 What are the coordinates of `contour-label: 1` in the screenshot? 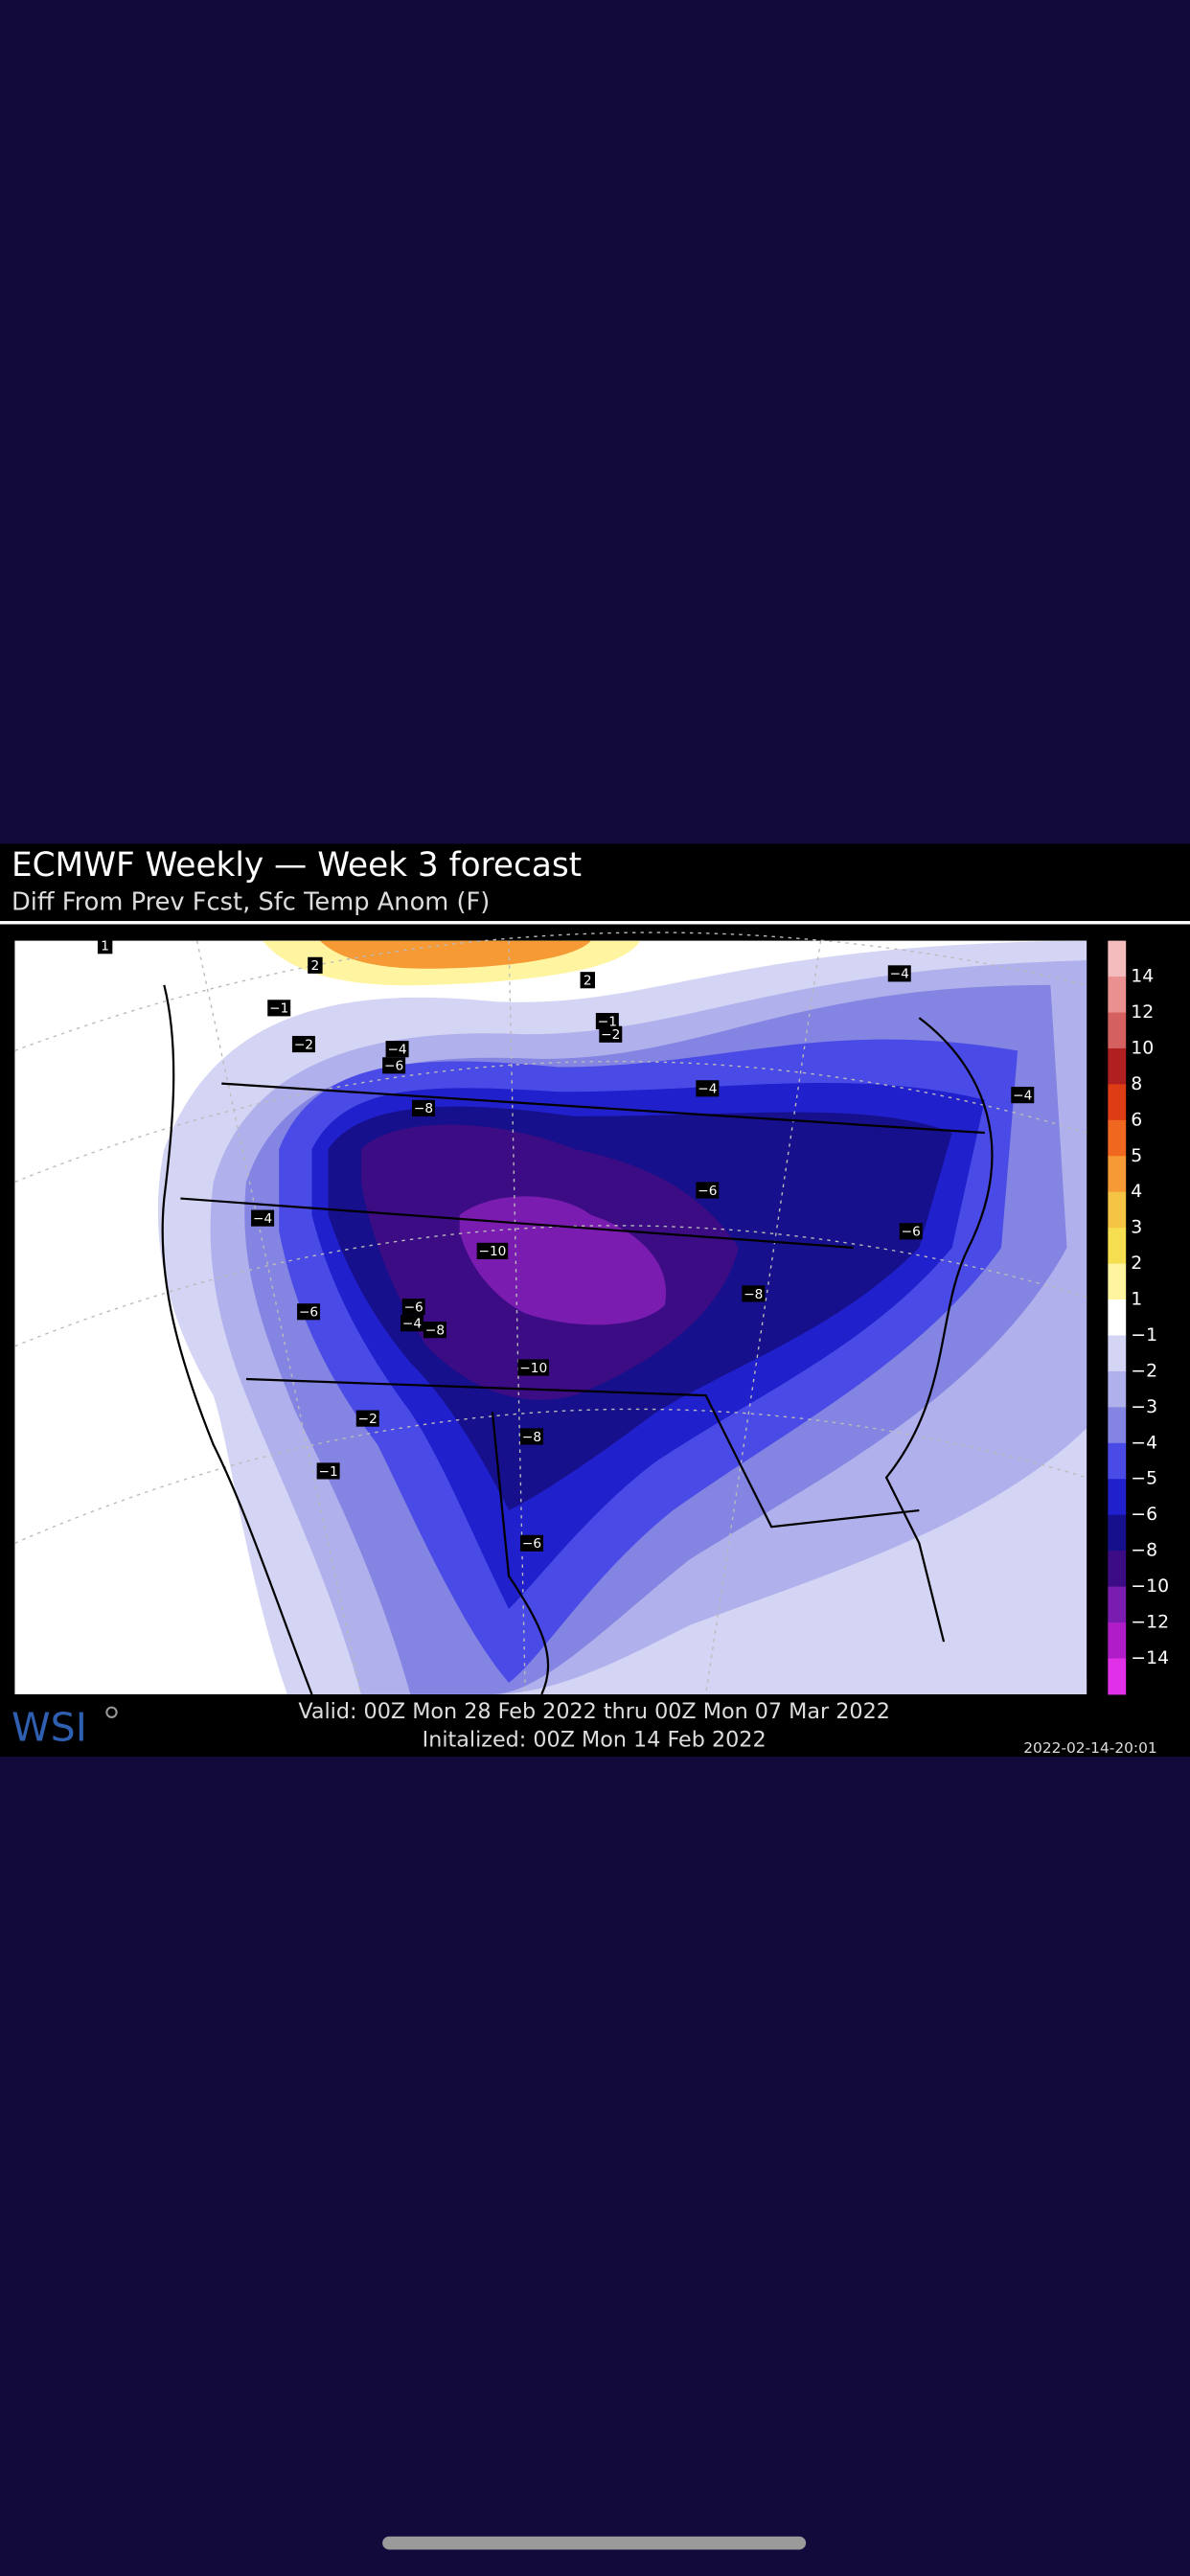 It's located at (105, 946).